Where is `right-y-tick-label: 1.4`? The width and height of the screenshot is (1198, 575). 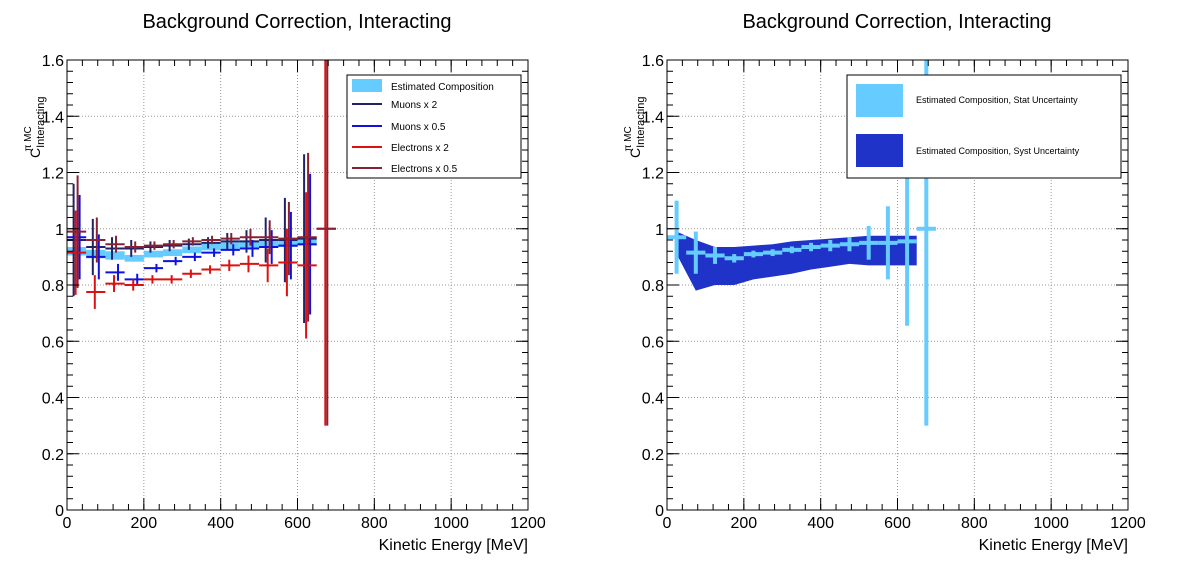 right-y-tick-label: 1.4 is located at coordinates (653, 117).